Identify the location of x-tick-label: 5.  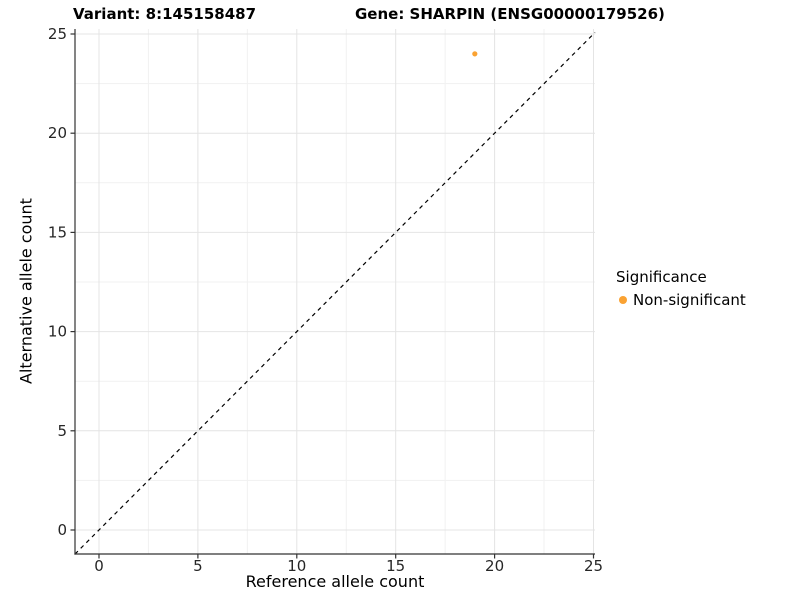
(198, 566).